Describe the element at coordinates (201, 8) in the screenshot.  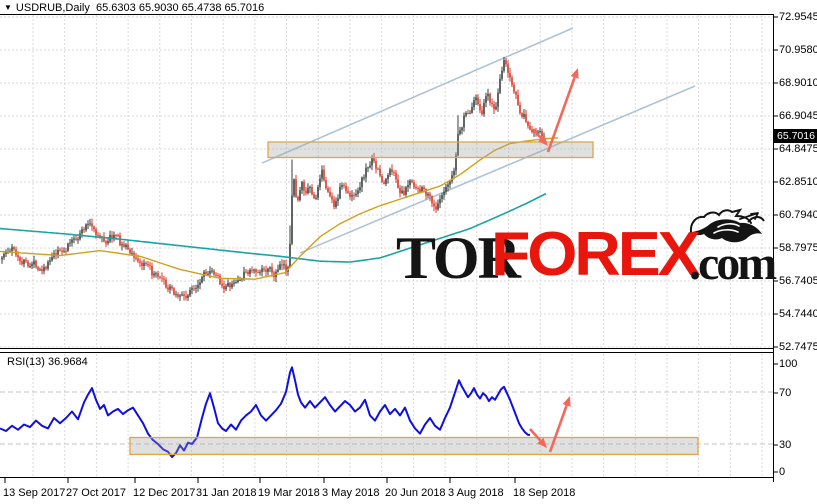
I see `ohlc-low: 65.4738` at that location.